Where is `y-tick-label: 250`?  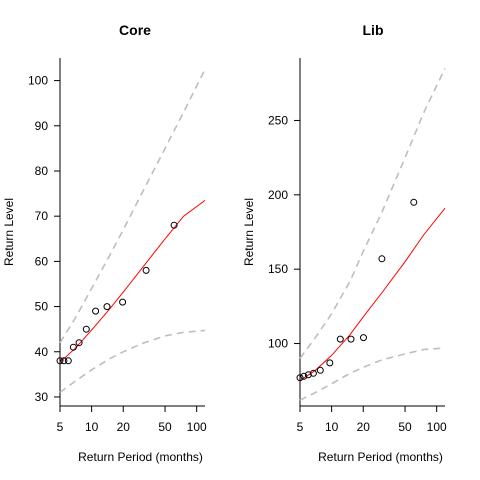 y-tick-label: 250 is located at coordinates (278, 120).